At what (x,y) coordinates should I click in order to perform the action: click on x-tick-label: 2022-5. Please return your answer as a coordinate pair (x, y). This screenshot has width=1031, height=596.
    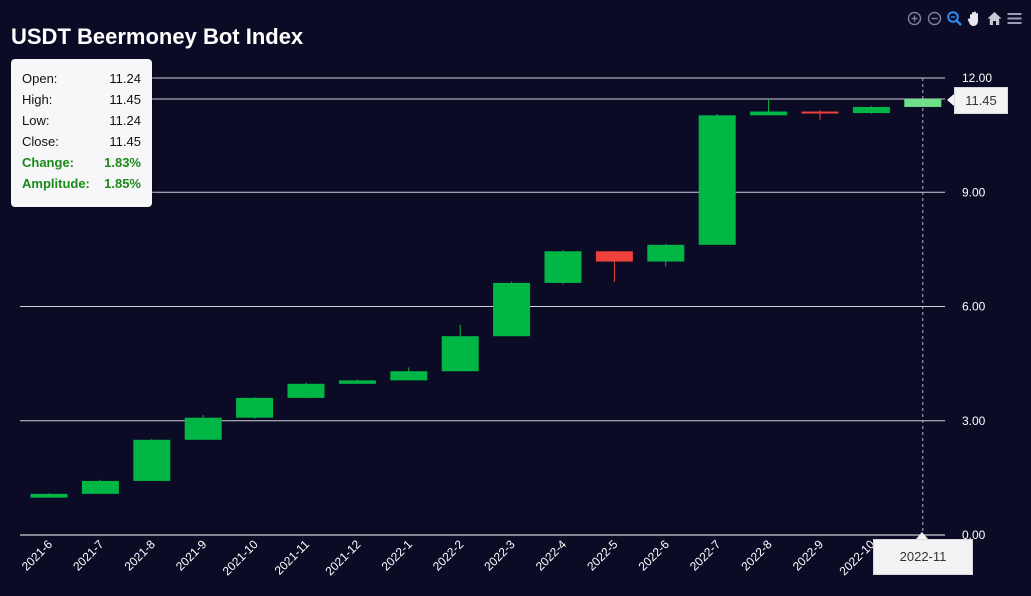
    Looking at the image, I should click on (602, 555).